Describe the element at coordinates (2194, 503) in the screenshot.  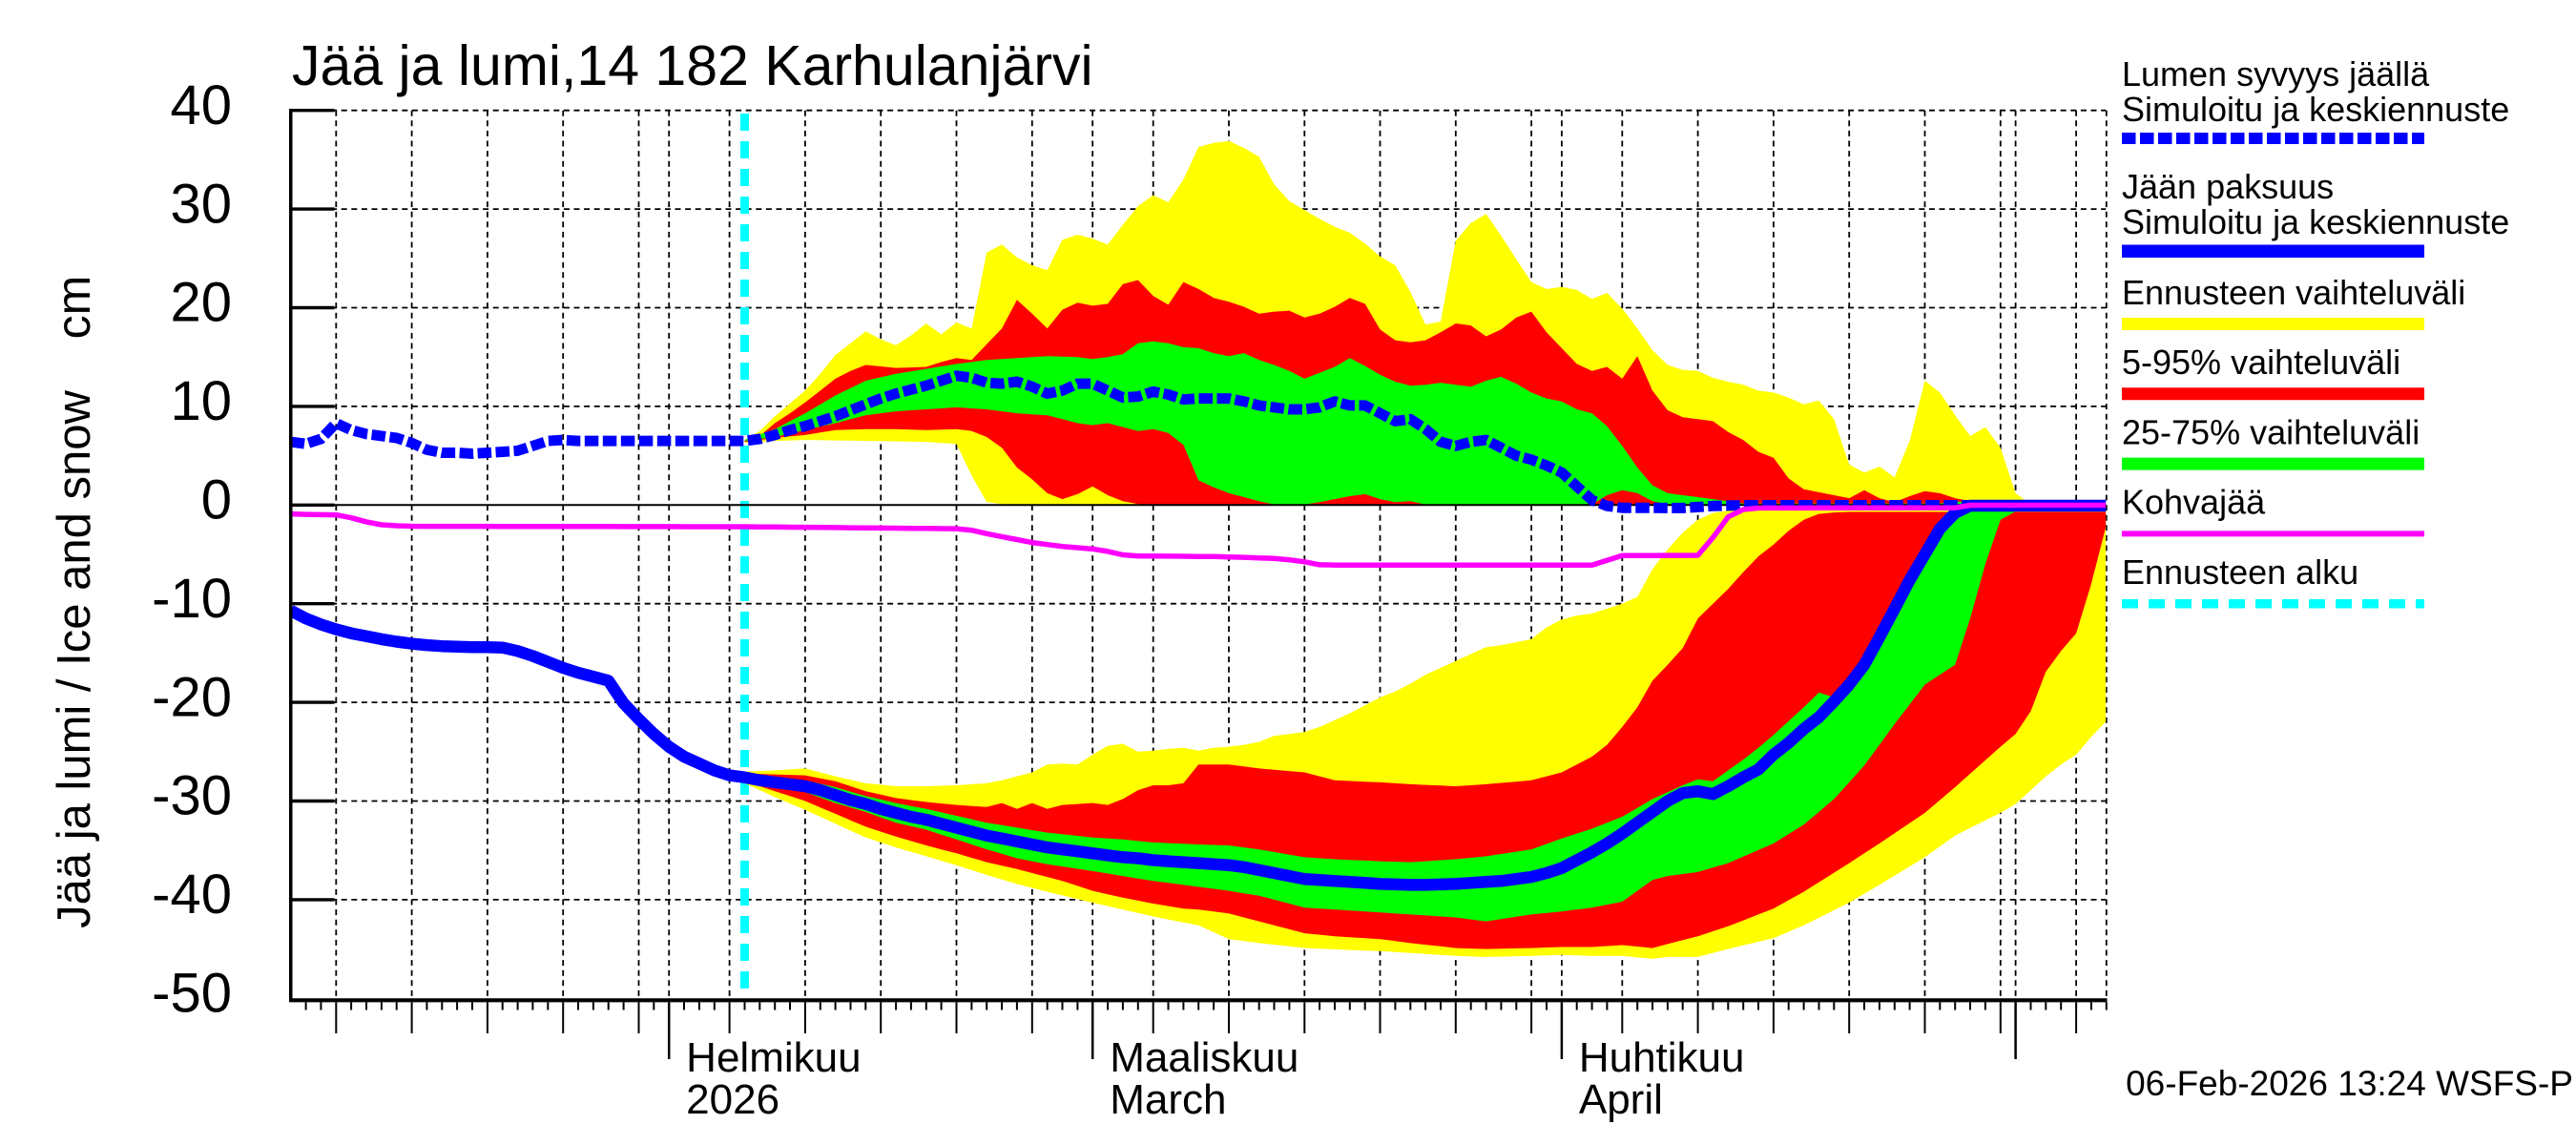
I see `svg-text: Kohvajää` at that location.